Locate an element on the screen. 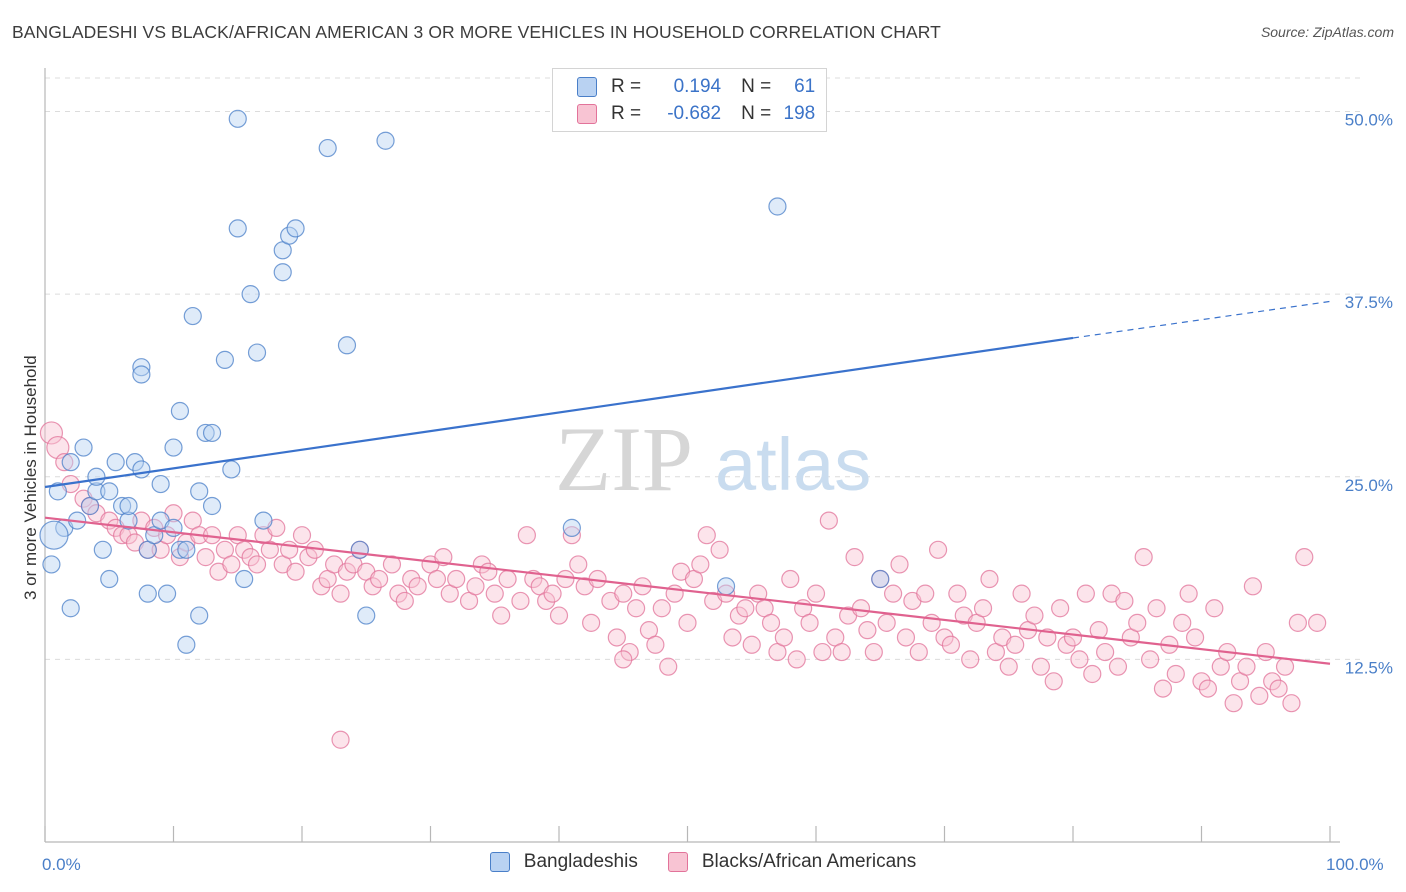 The height and width of the screenshot is (892, 1406). watermark-zip: ZIP is located at coordinates (624, 459).